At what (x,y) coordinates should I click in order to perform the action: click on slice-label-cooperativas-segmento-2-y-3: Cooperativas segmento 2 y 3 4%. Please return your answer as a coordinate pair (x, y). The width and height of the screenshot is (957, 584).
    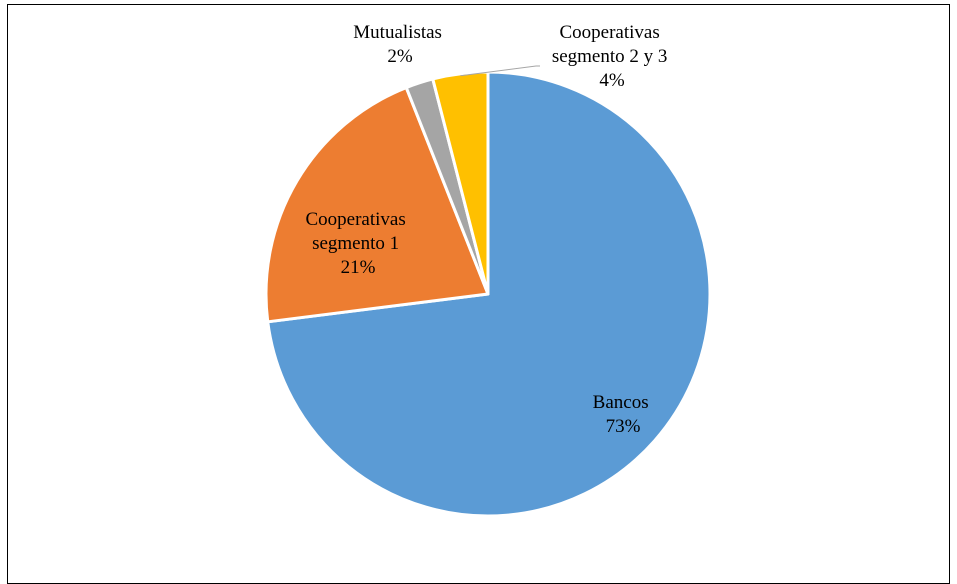
    Looking at the image, I should click on (612, 56).